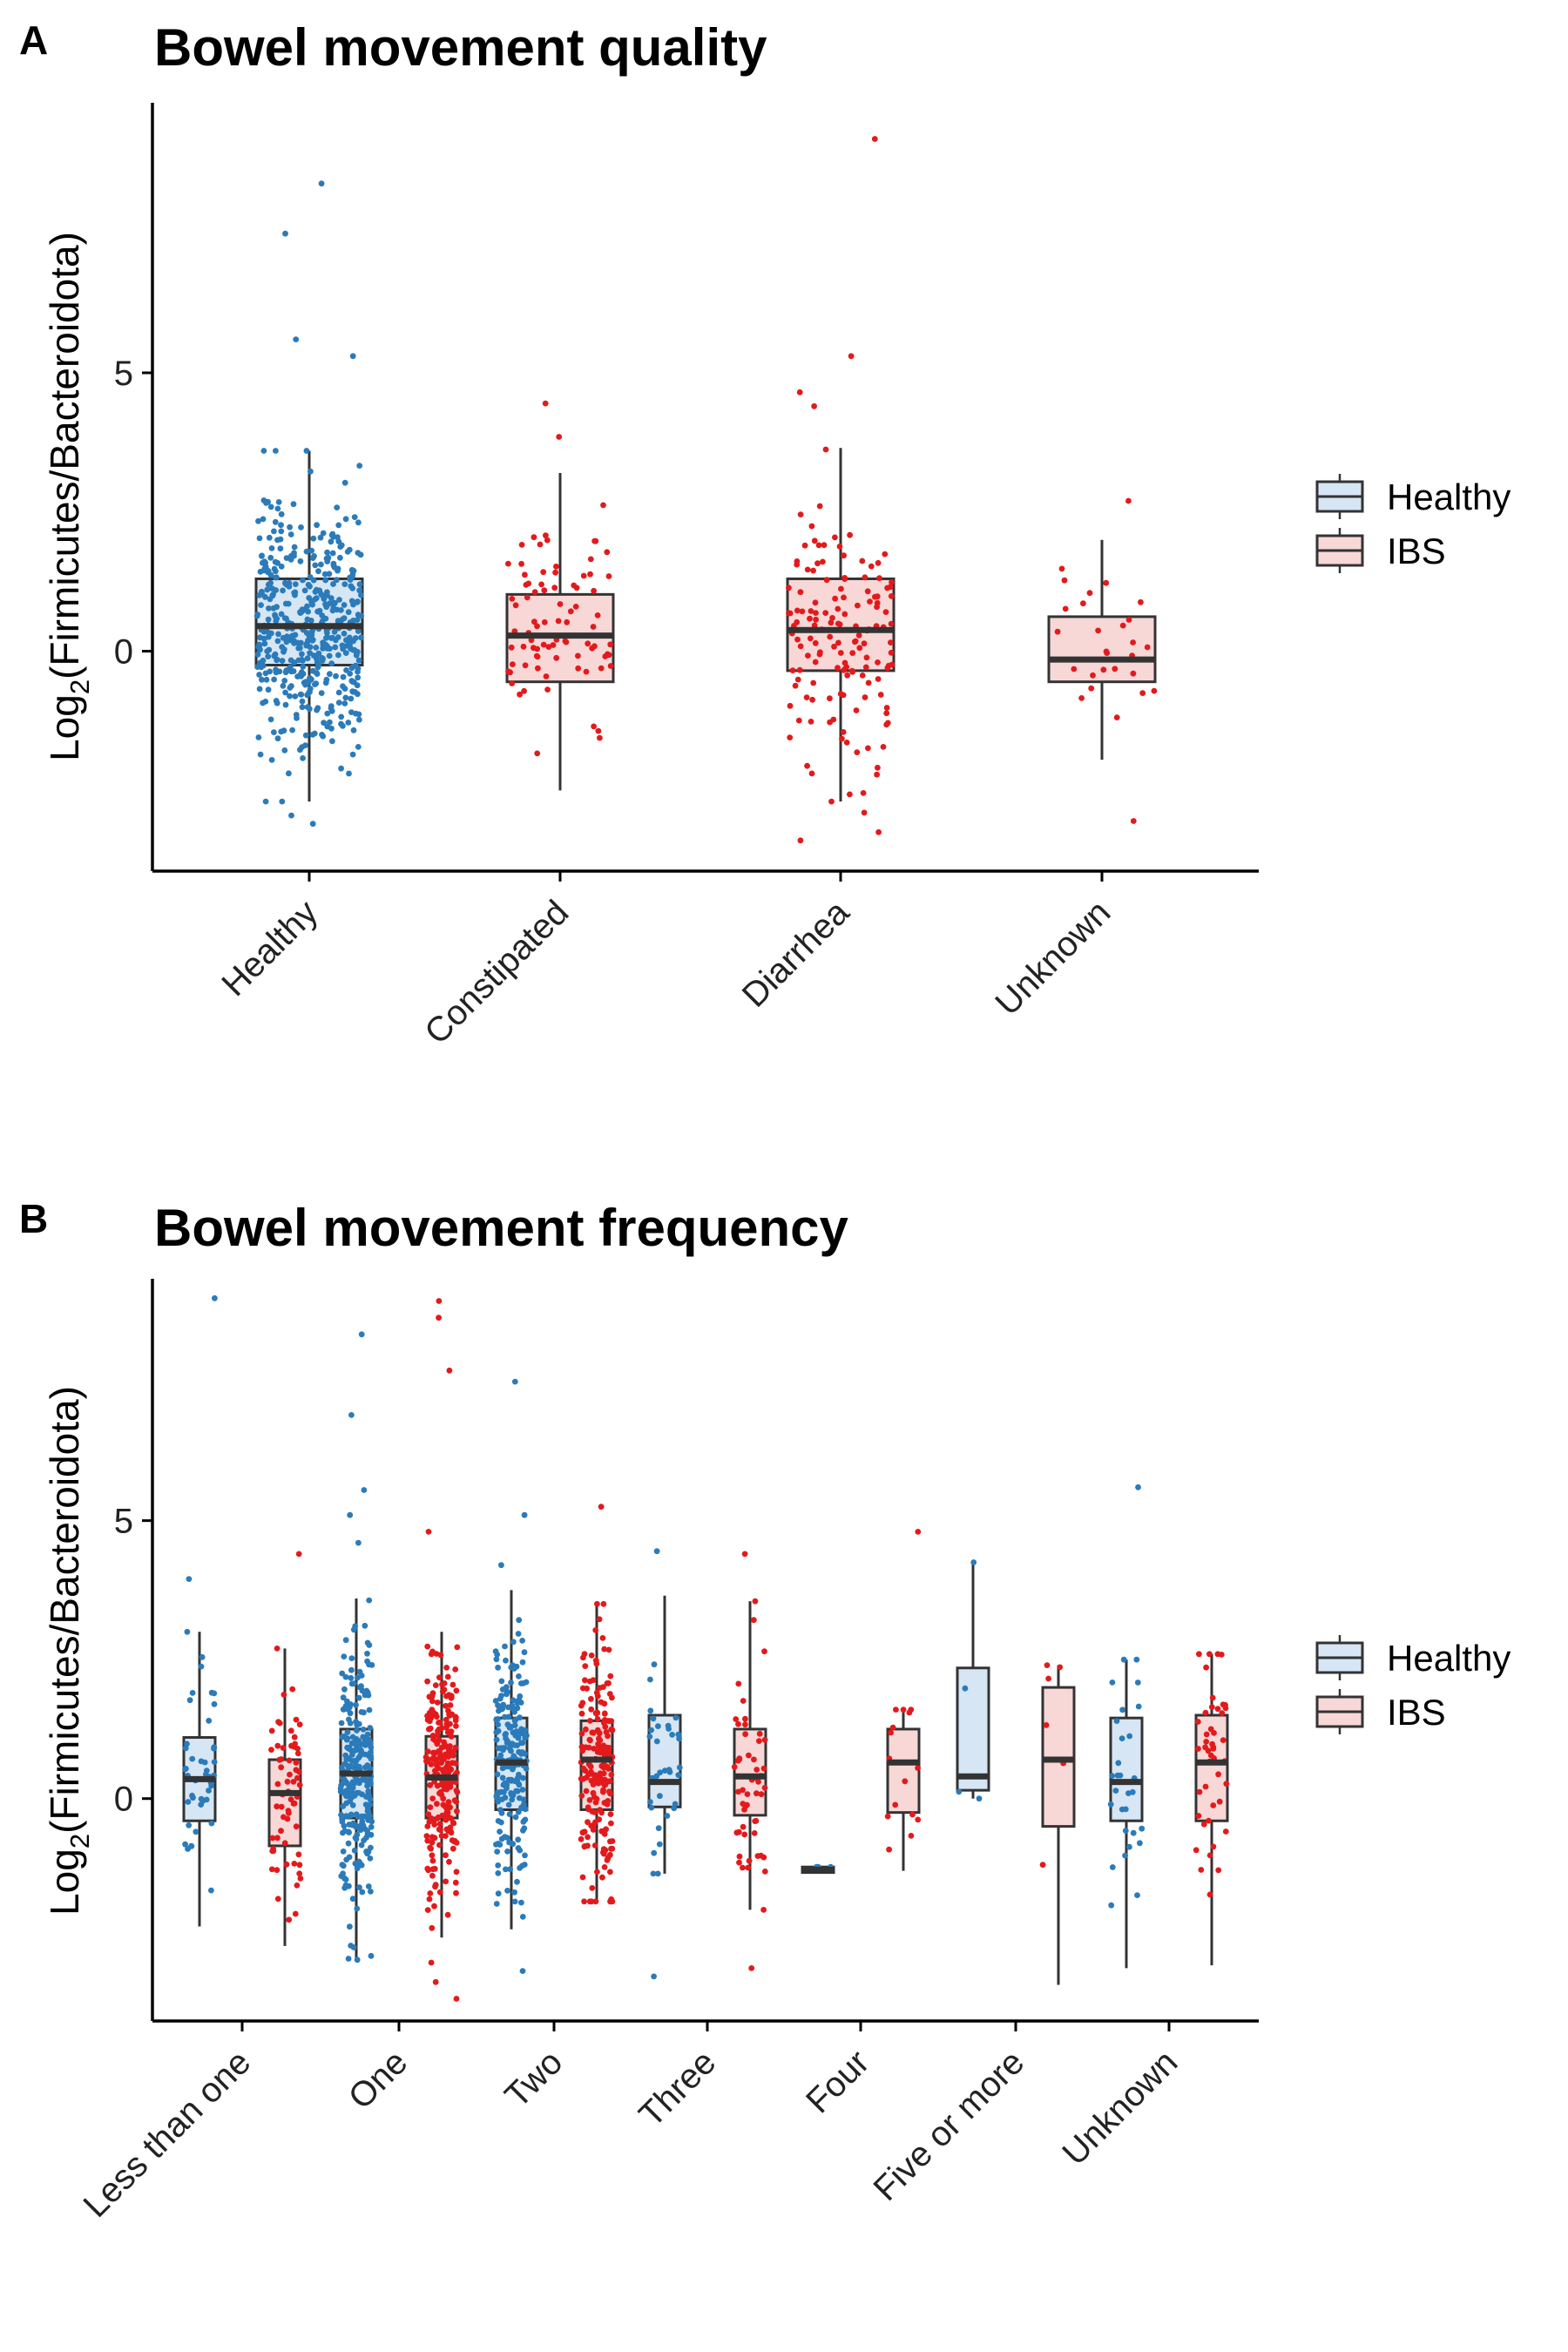 The width and height of the screenshot is (1568, 2352). Describe the element at coordinates (973, 1729) in the screenshot. I see `box-iqr` at that location.